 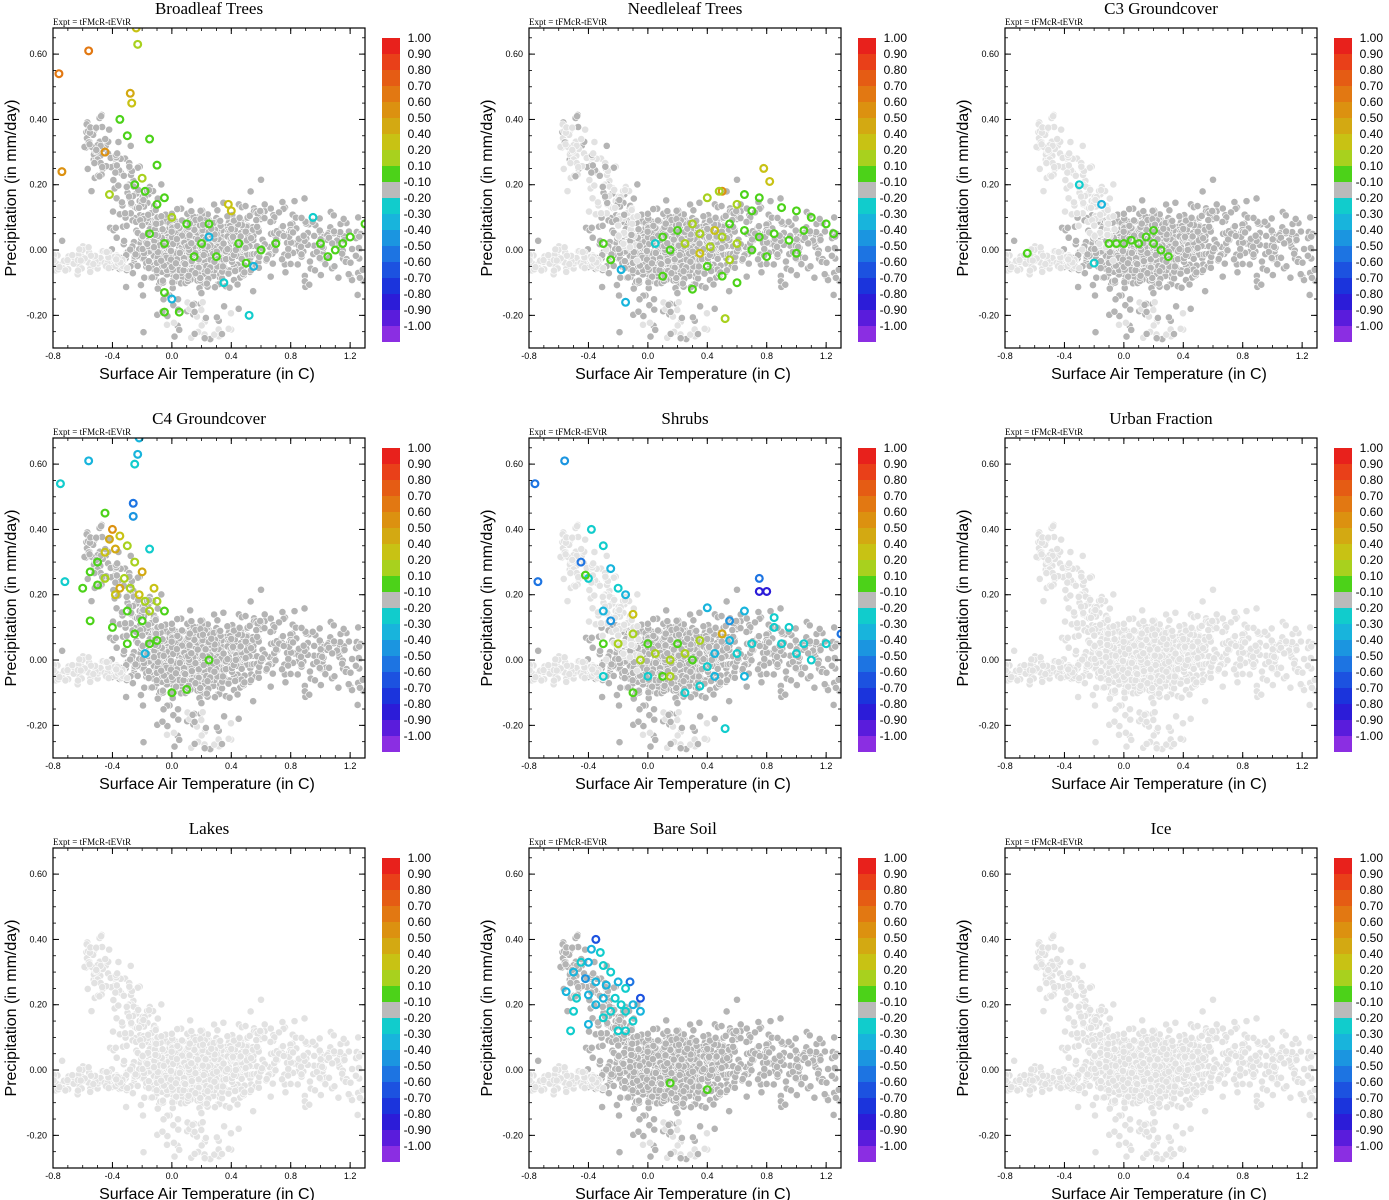 I want to click on colorbar-label: -0.40, so click(x=894, y=230).